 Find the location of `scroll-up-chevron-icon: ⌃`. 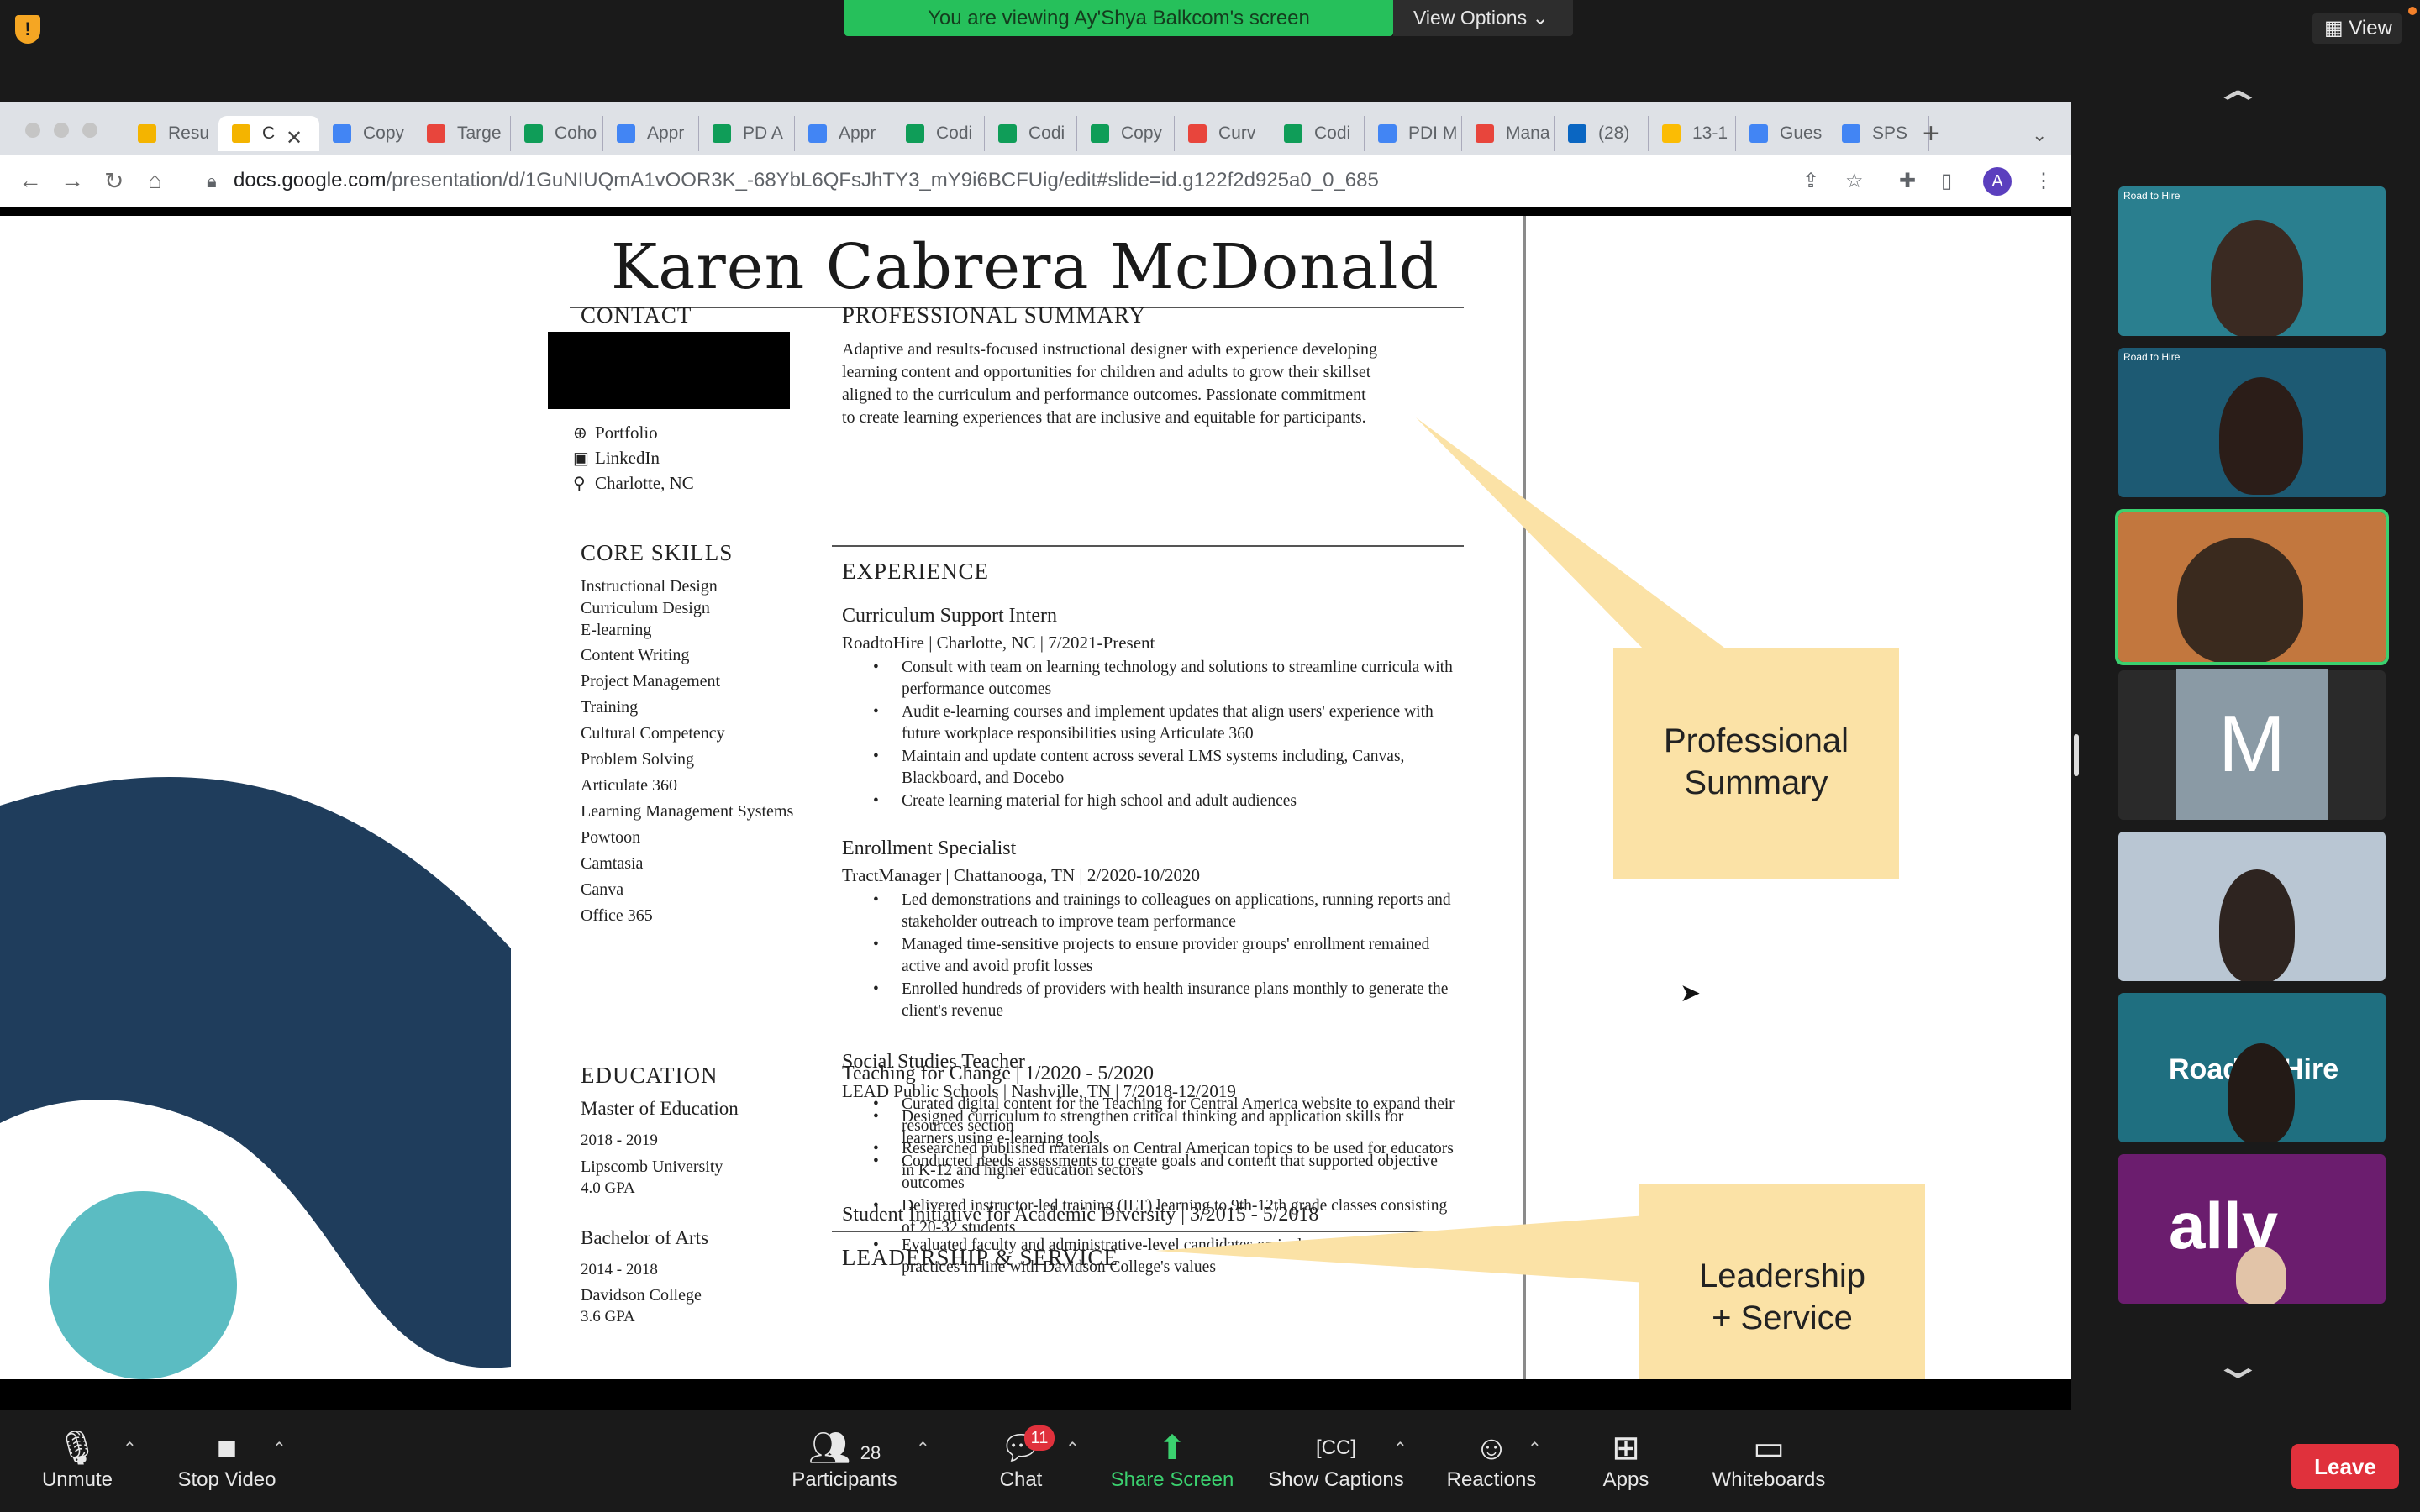

scroll-up-chevron-icon: ⌃ is located at coordinates (2238, 105).